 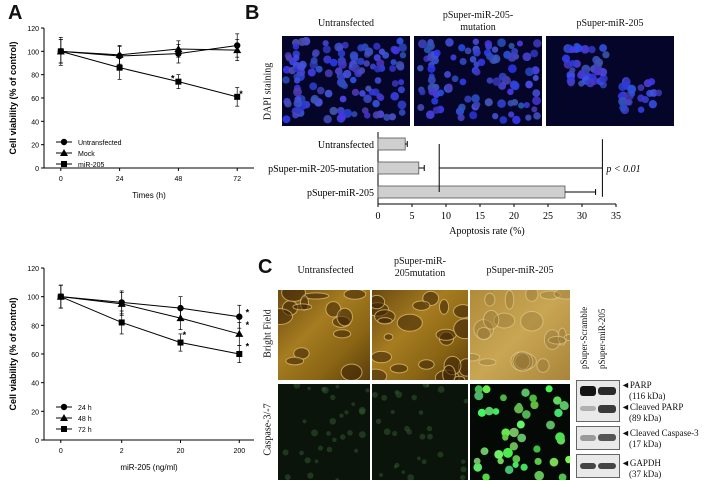 I want to click on y-tick-label: 100, so click(x=33, y=52).